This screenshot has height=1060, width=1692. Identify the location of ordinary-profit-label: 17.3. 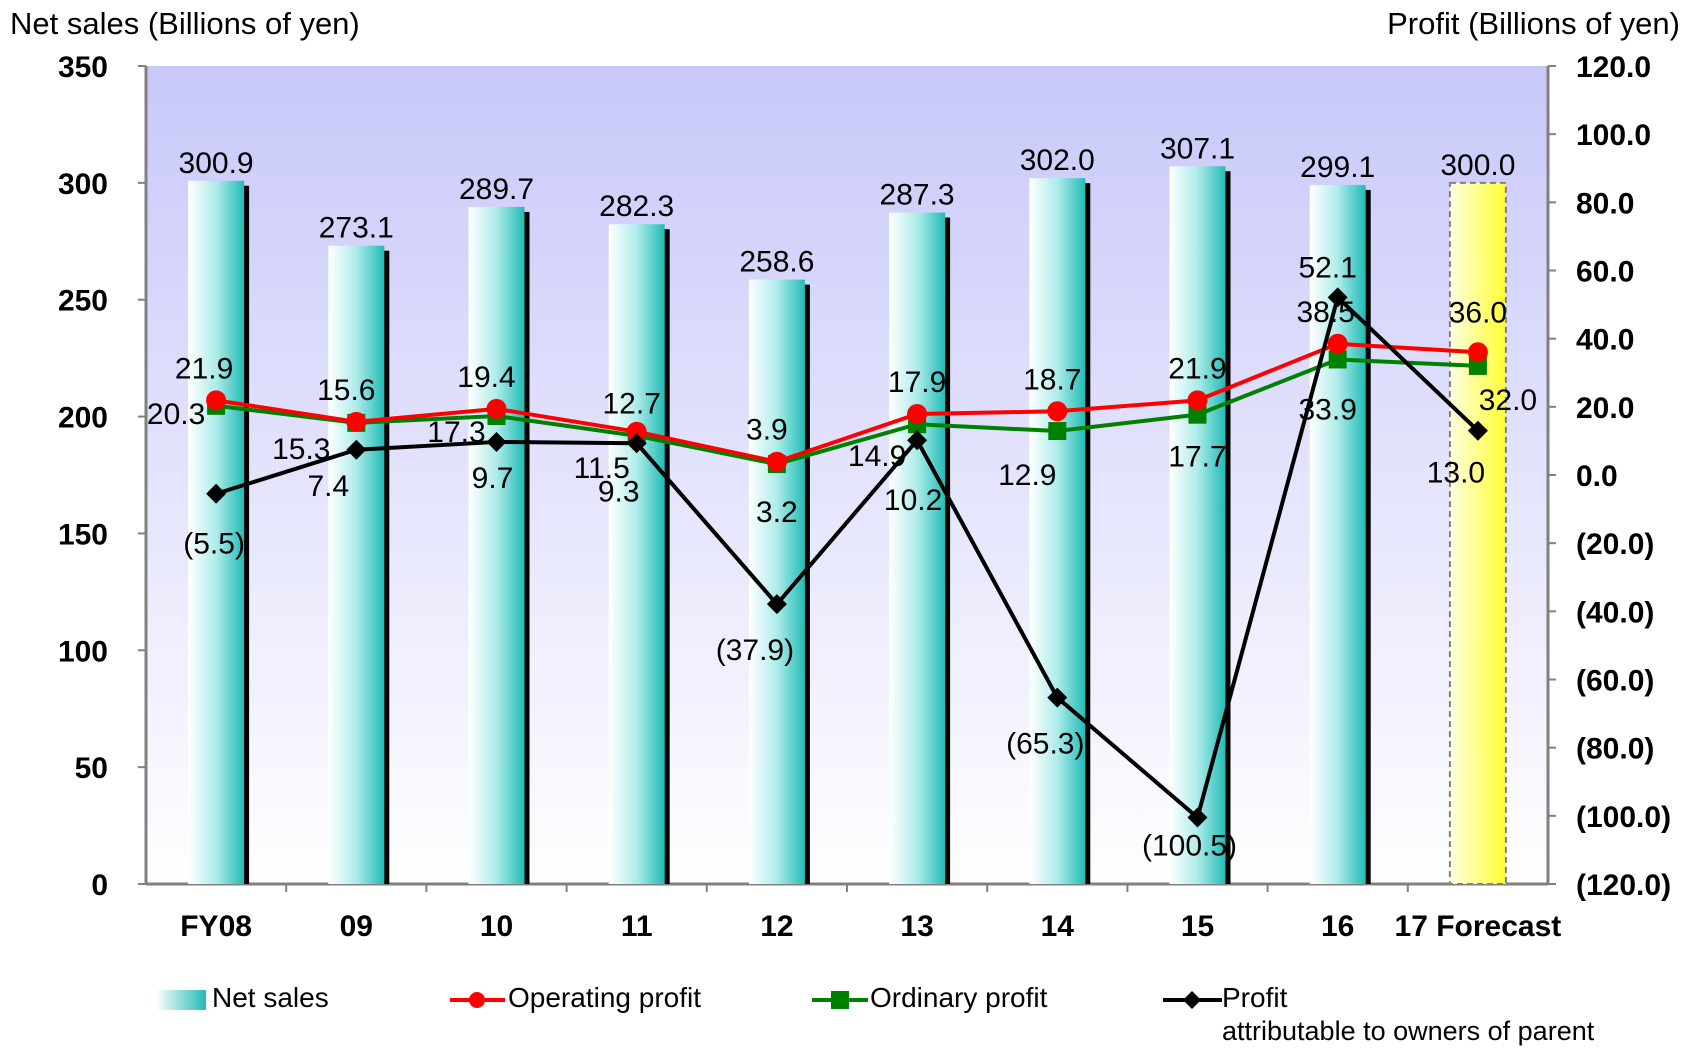
(456, 432).